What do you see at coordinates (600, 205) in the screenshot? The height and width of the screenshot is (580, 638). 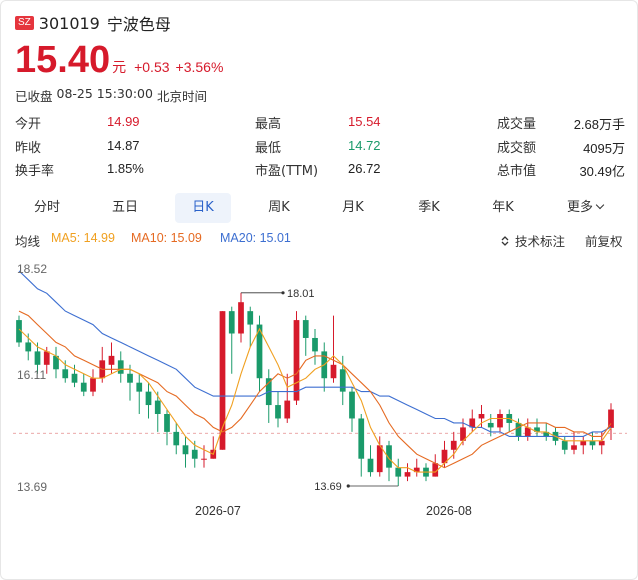 I see `chevron-down-icon` at bounding box center [600, 205].